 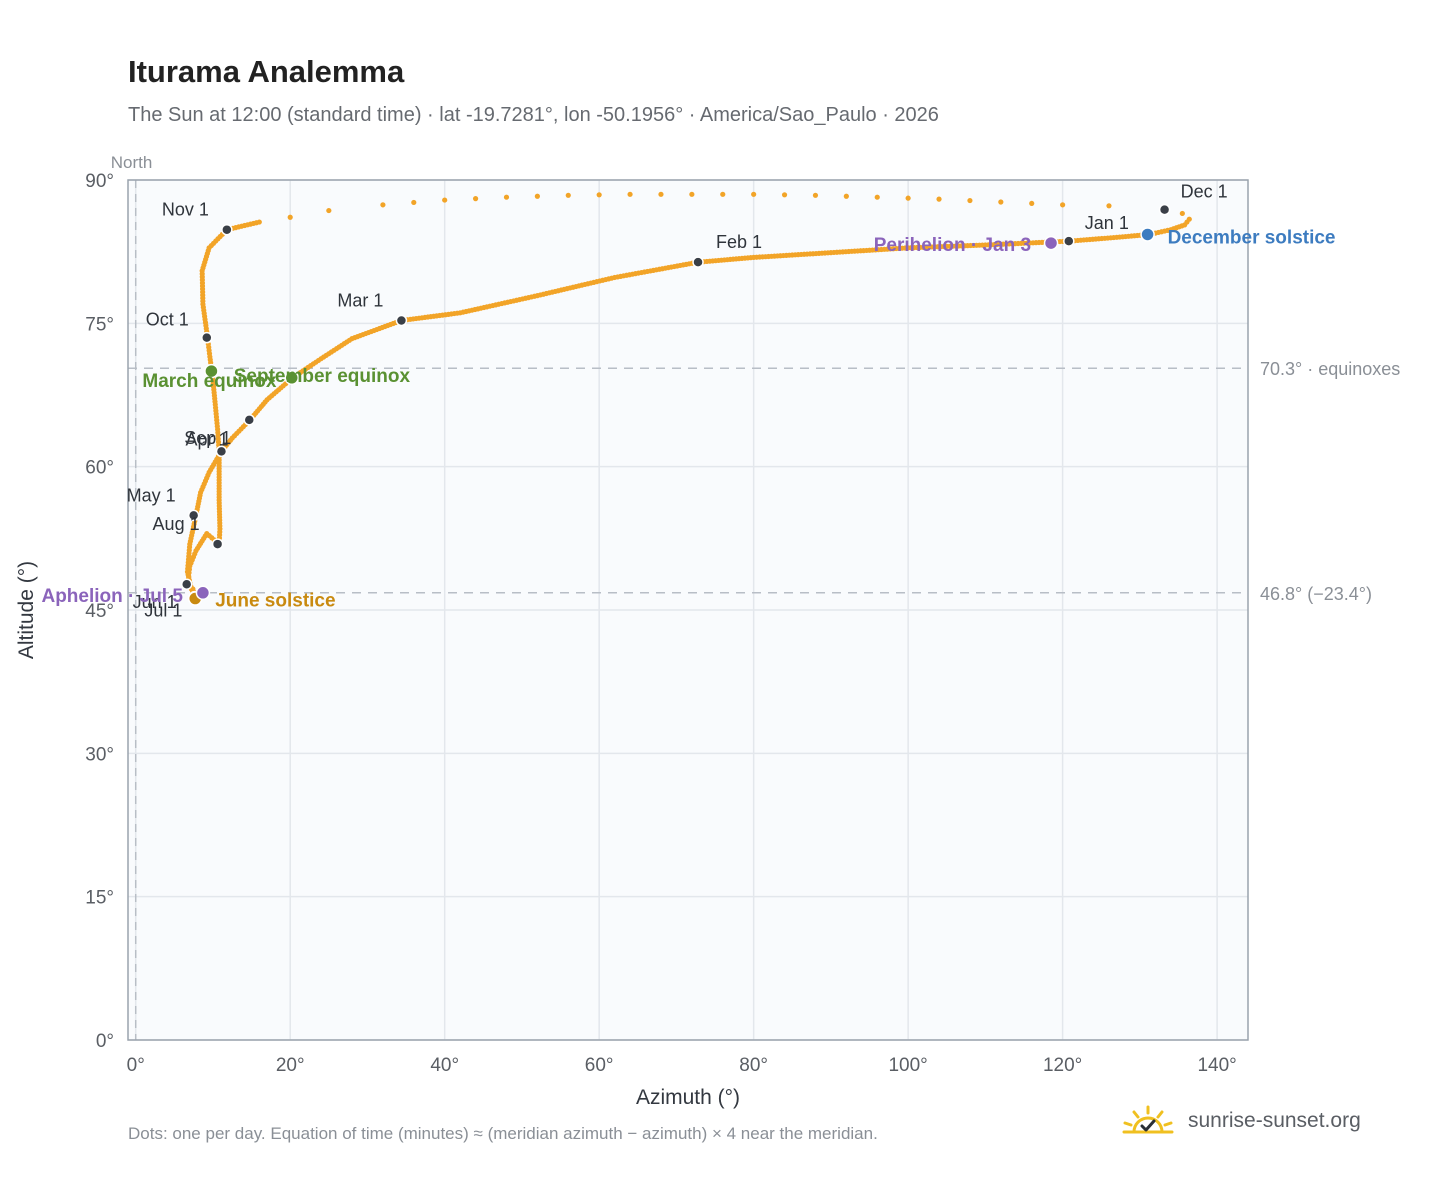 What do you see at coordinates (1330, 369) in the screenshot?
I see `reference-label: 70.3° · equinoxes` at bounding box center [1330, 369].